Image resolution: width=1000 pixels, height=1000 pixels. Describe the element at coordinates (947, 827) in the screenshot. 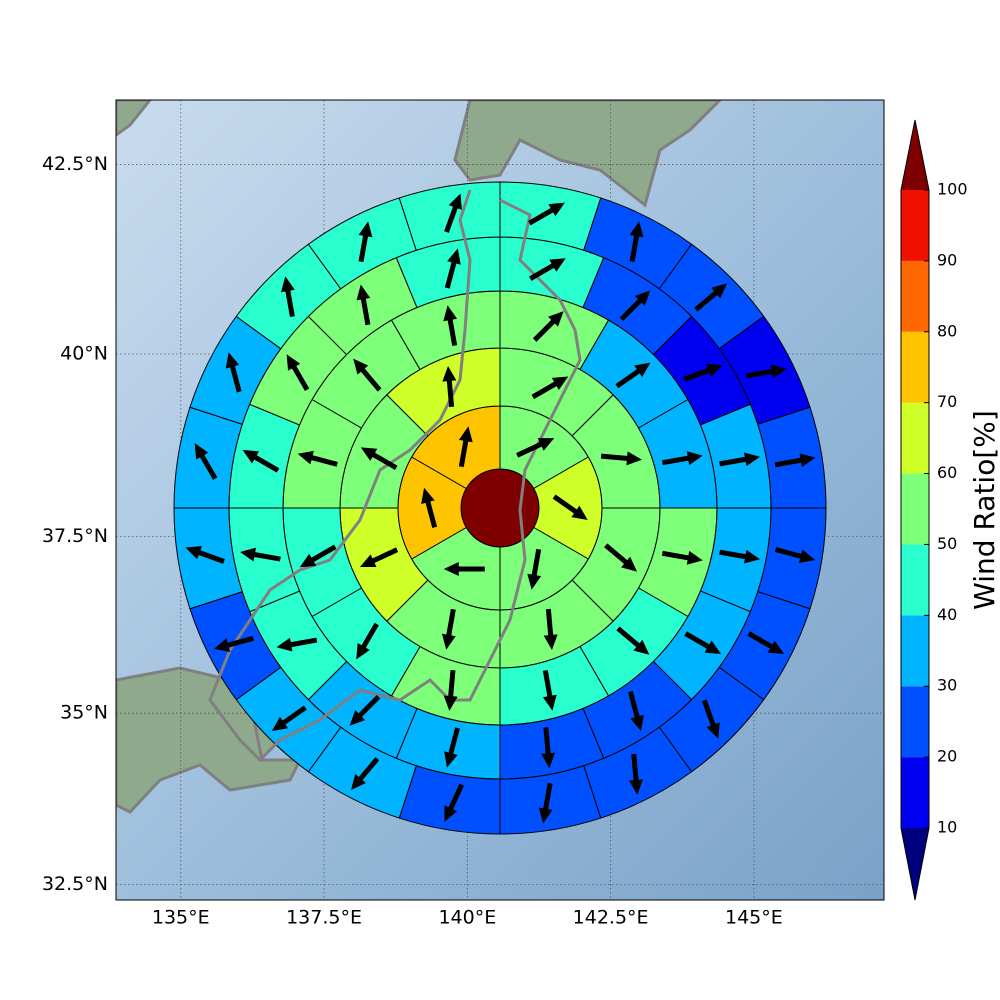

I see `colorbar-tick-label: 10` at that location.